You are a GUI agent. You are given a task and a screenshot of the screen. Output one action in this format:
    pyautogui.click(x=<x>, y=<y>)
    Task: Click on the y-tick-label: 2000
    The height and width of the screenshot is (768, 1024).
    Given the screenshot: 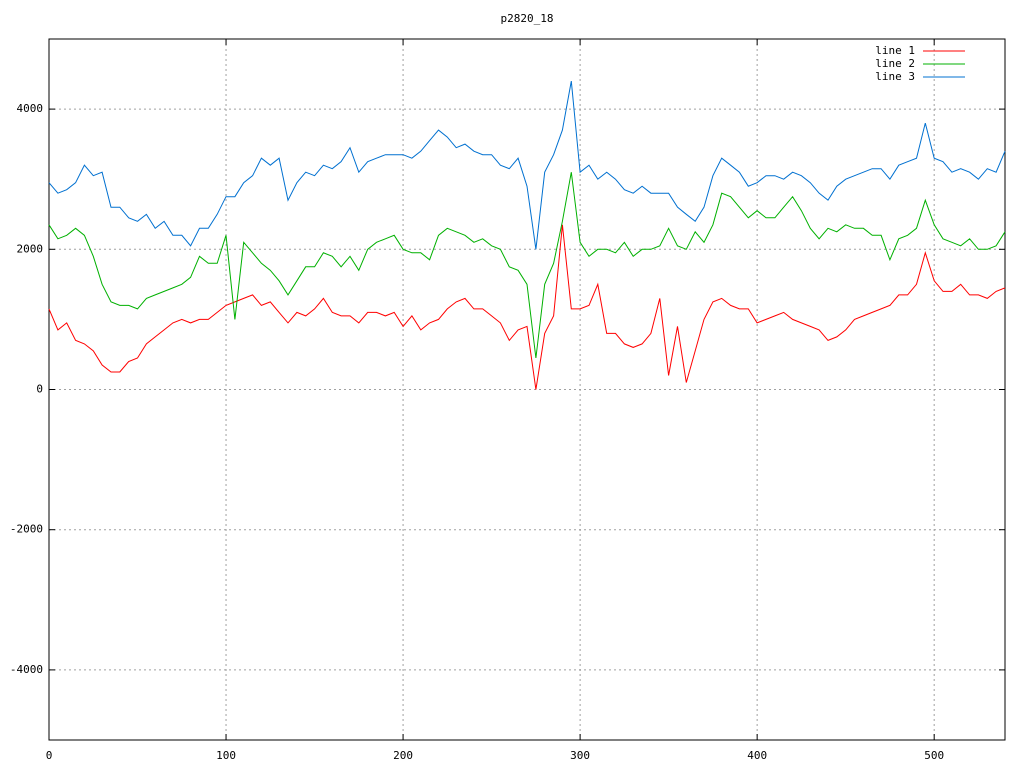 What is the action you would take?
    pyautogui.click(x=30, y=248)
    